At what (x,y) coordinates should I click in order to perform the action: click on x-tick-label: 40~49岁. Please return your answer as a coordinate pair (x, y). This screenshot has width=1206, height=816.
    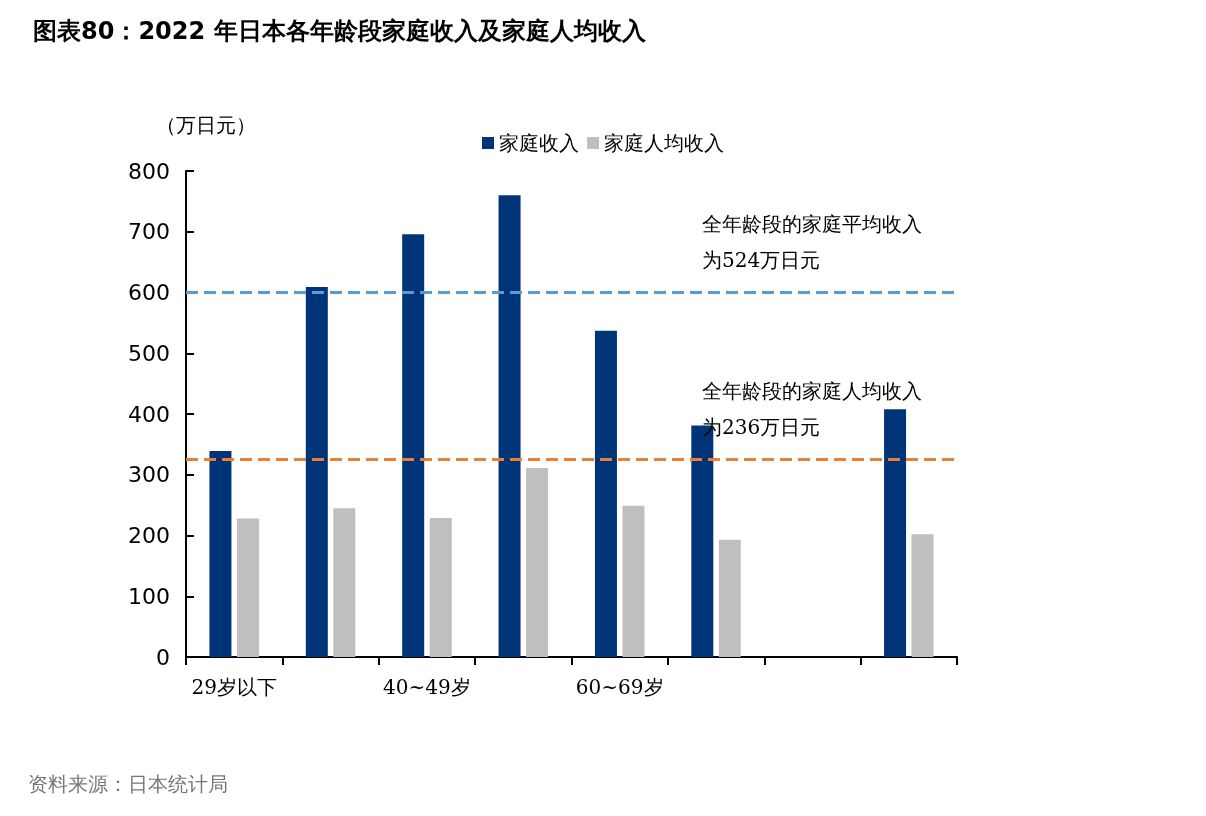
    Looking at the image, I should click on (427, 687).